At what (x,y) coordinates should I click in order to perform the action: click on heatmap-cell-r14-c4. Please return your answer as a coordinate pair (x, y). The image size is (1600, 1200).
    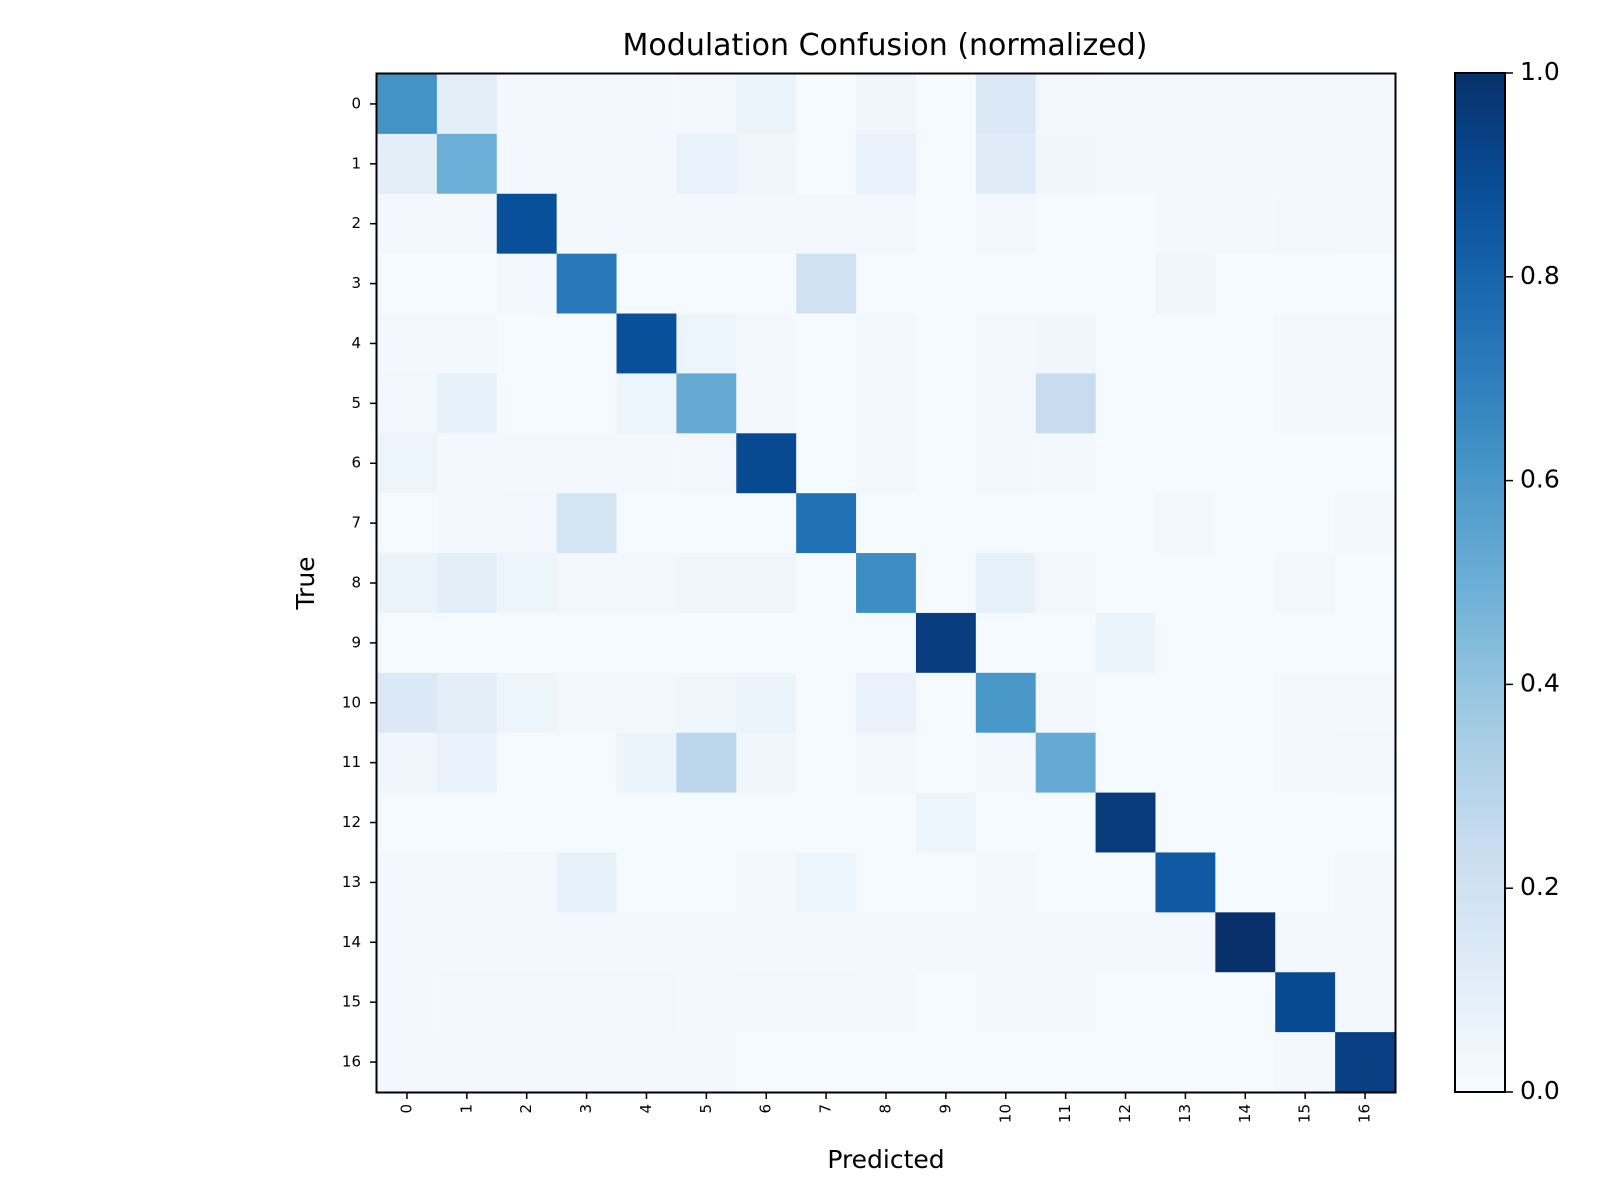
    Looking at the image, I should click on (647, 942).